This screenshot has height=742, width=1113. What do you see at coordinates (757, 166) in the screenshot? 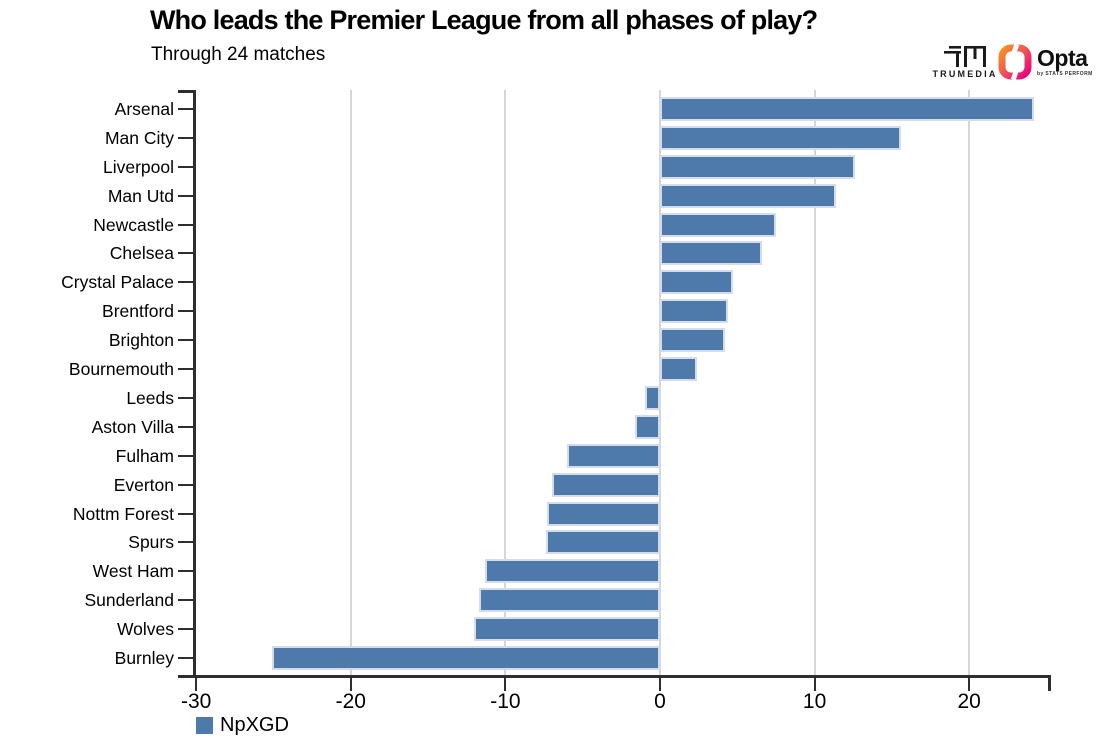
I see `bar-liverpool` at bounding box center [757, 166].